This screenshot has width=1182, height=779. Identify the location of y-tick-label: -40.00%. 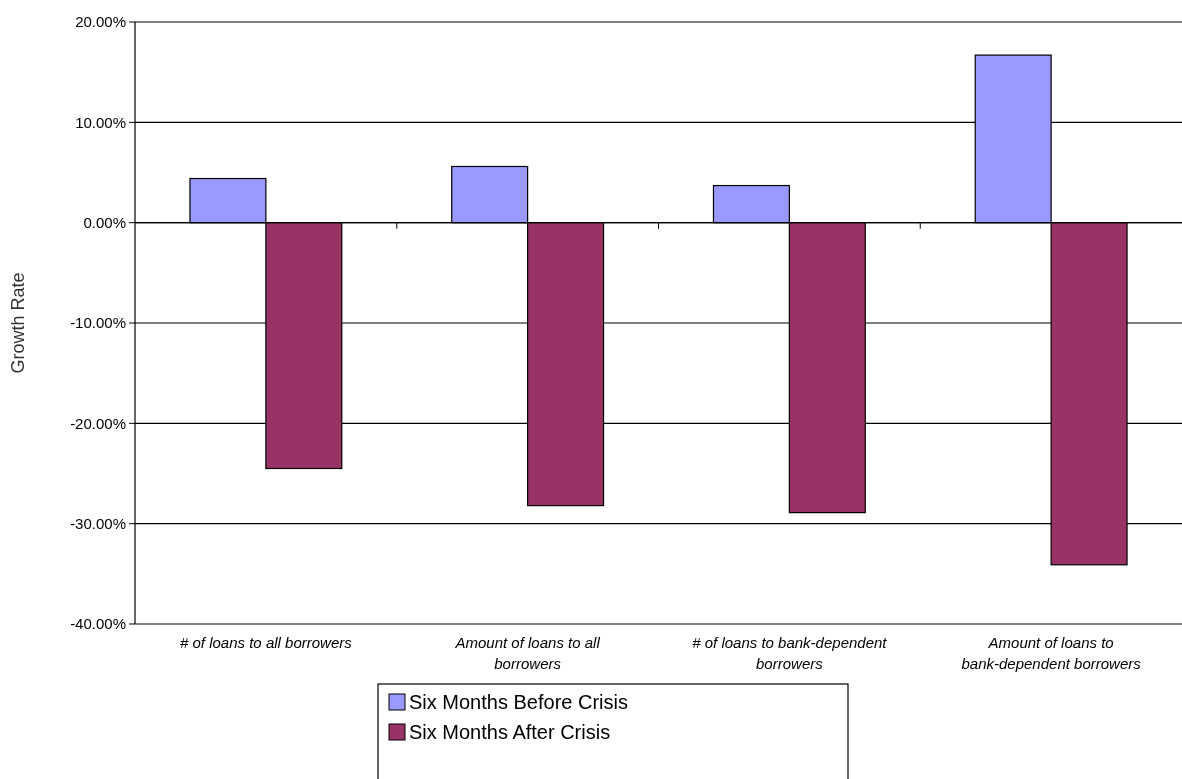
(98, 624).